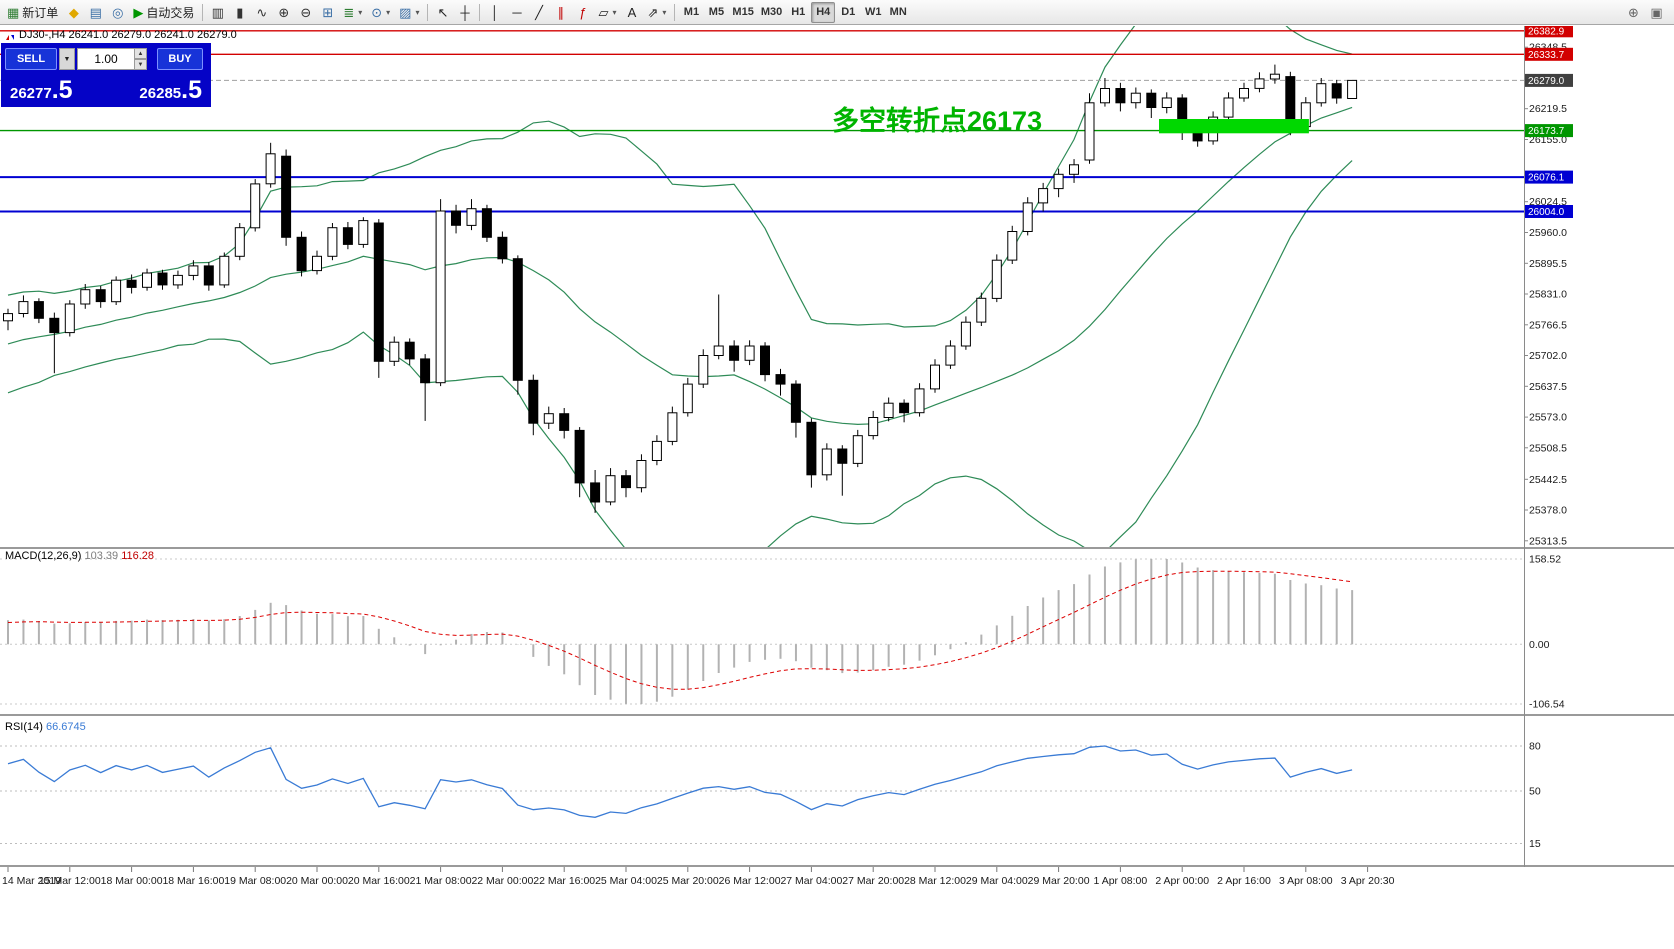 Image resolution: width=1674 pixels, height=949 pixels. What do you see at coordinates (1549, 80) in the screenshot?
I see `current-price-tag: 26279.0` at bounding box center [1549, 80].